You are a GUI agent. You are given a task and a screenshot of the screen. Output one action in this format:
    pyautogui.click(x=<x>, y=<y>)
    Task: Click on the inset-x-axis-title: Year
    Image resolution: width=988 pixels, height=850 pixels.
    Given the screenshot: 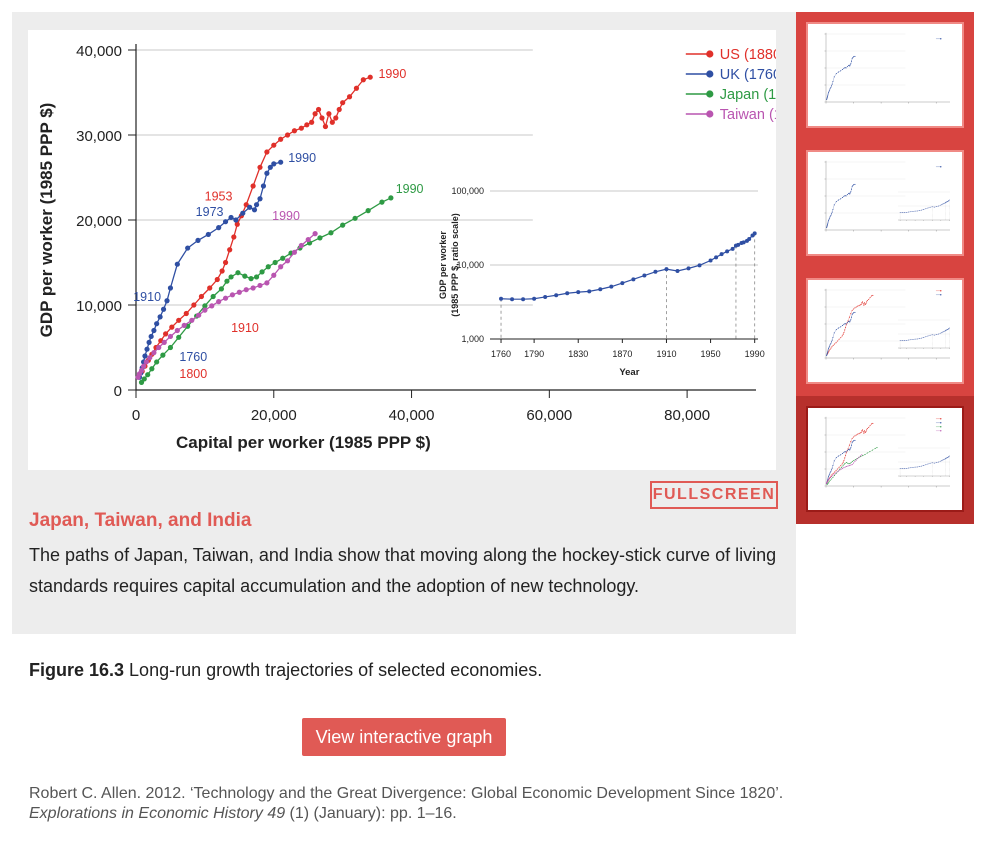 What is the action you would take?
    pyautogui.click(x=629, y=372)
    